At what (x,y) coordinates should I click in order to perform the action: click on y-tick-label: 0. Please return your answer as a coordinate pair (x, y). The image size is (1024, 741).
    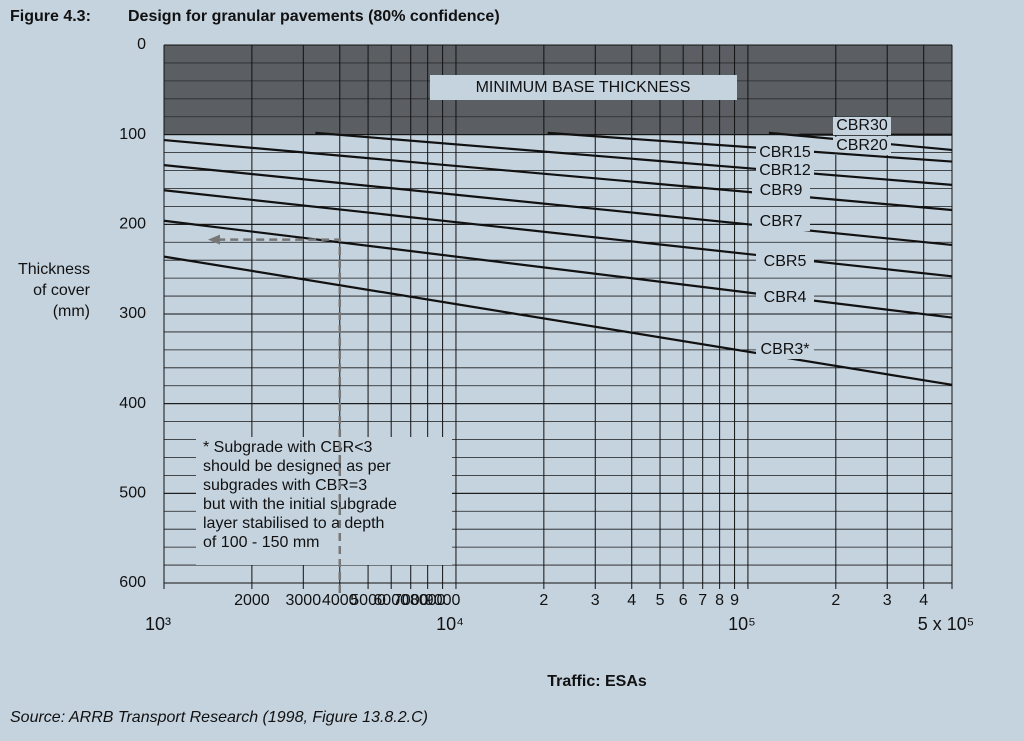
    Looking at the image, I should click on (141, 44).